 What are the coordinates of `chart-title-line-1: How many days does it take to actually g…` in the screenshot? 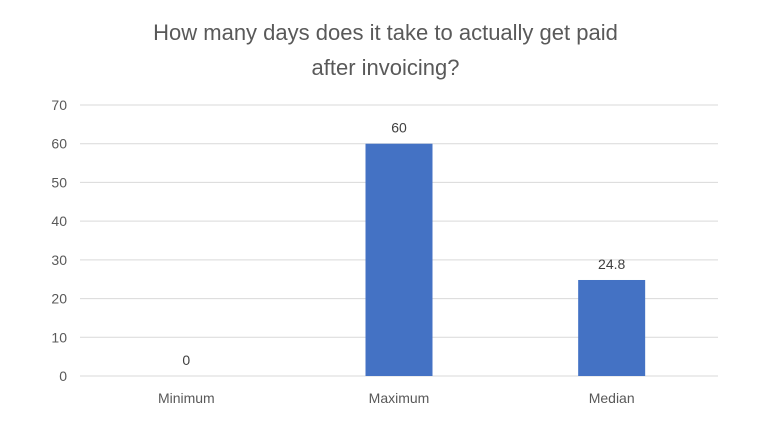 It's located at (385, 32).